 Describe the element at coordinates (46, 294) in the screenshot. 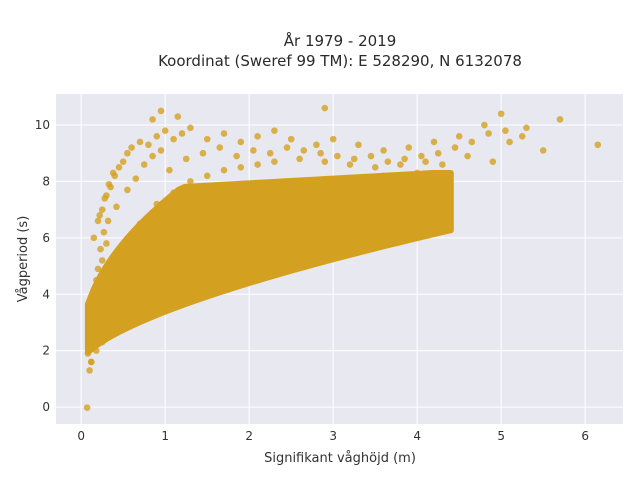

I see `y-tick-label: 4` at that location.